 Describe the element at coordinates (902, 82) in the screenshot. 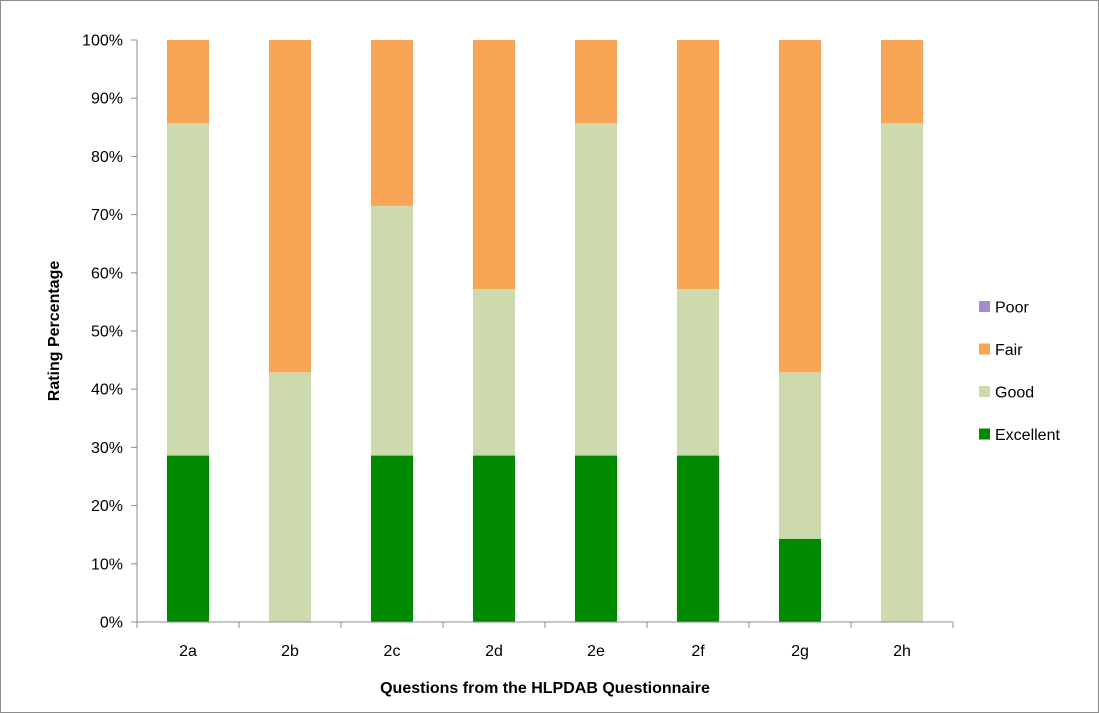

I see `bar-2h-fair` at that location.